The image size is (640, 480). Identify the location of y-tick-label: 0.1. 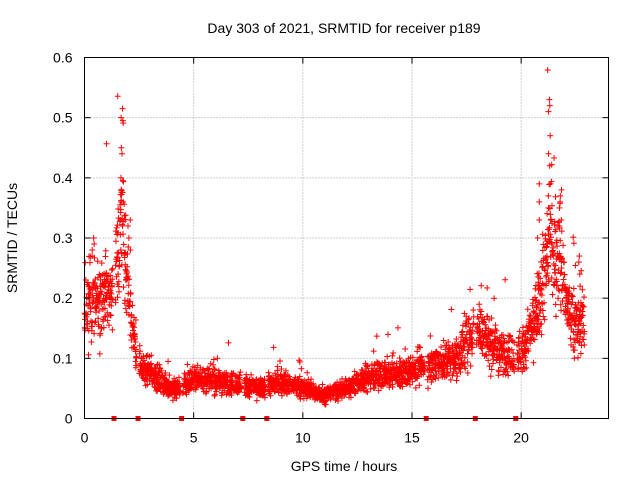
(63, 358).